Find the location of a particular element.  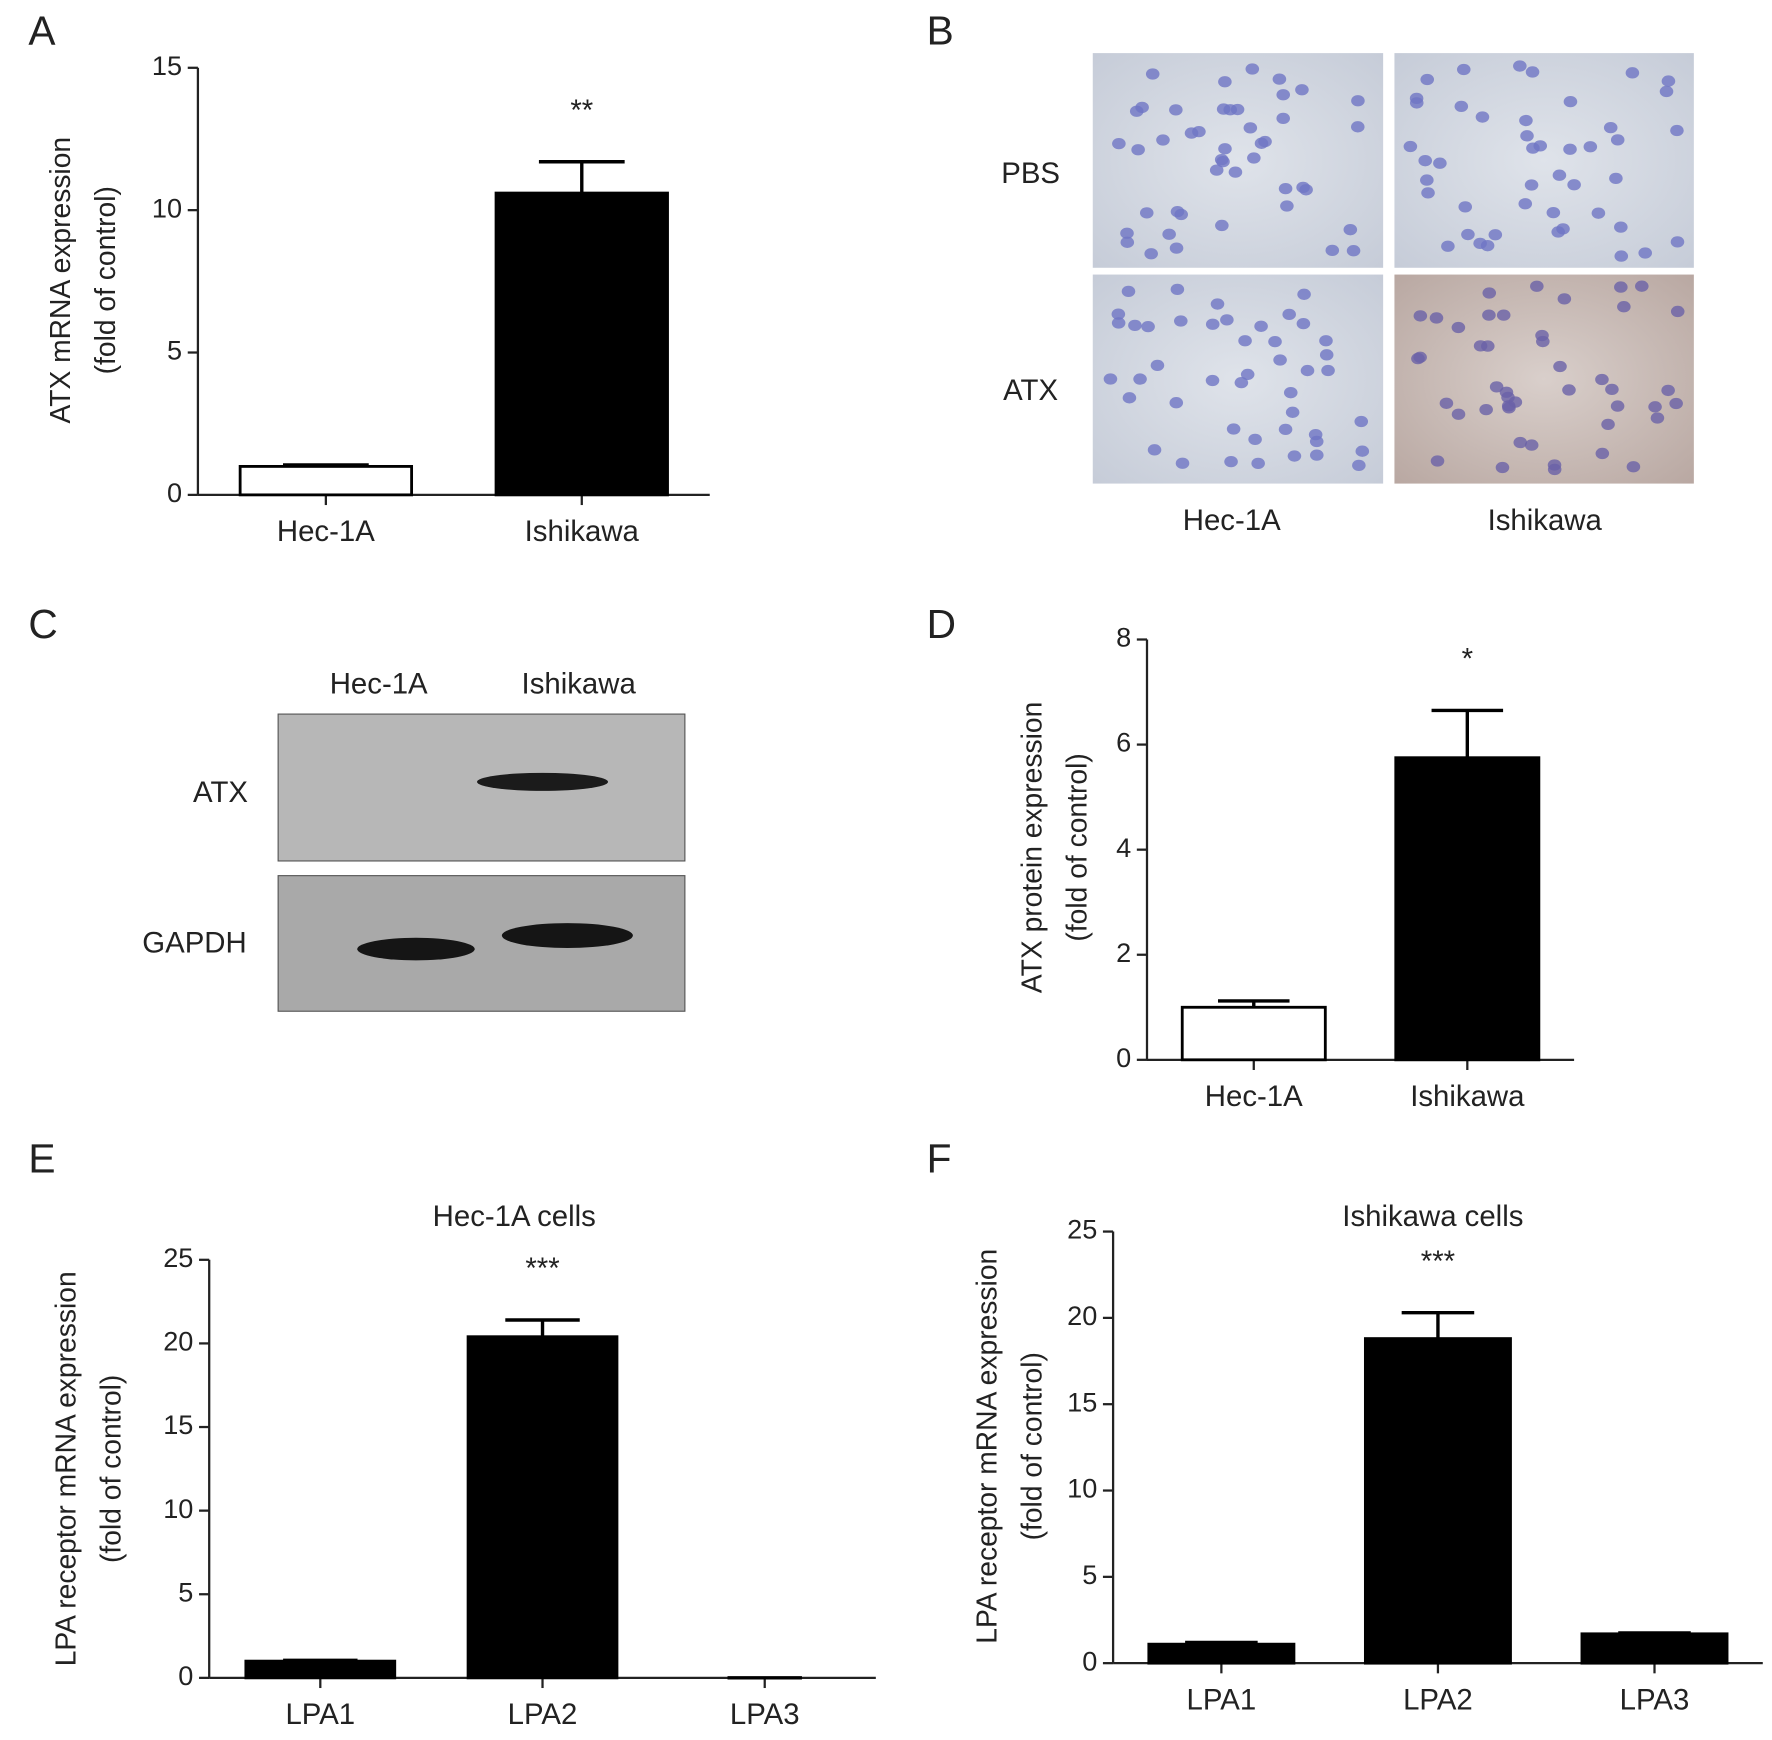

y-tick-label: 20 is located at coordinates (1082, 1315).